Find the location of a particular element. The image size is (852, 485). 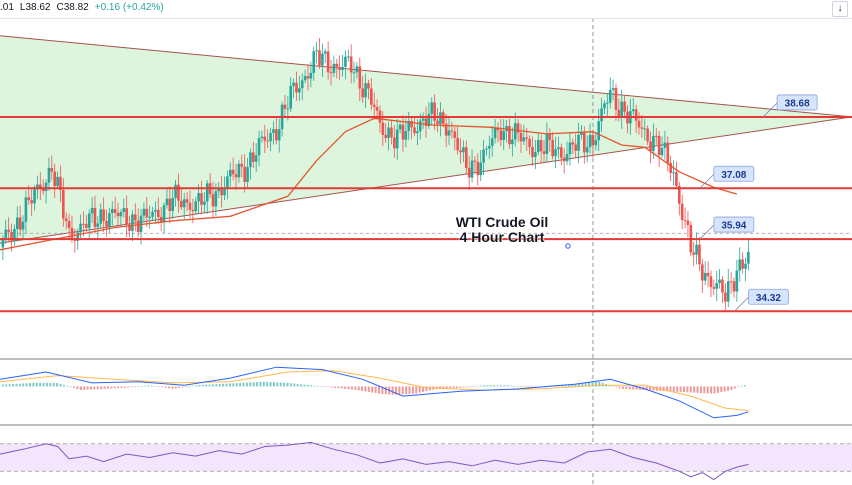

level-callout-leader is located at coordinates (770, 110).